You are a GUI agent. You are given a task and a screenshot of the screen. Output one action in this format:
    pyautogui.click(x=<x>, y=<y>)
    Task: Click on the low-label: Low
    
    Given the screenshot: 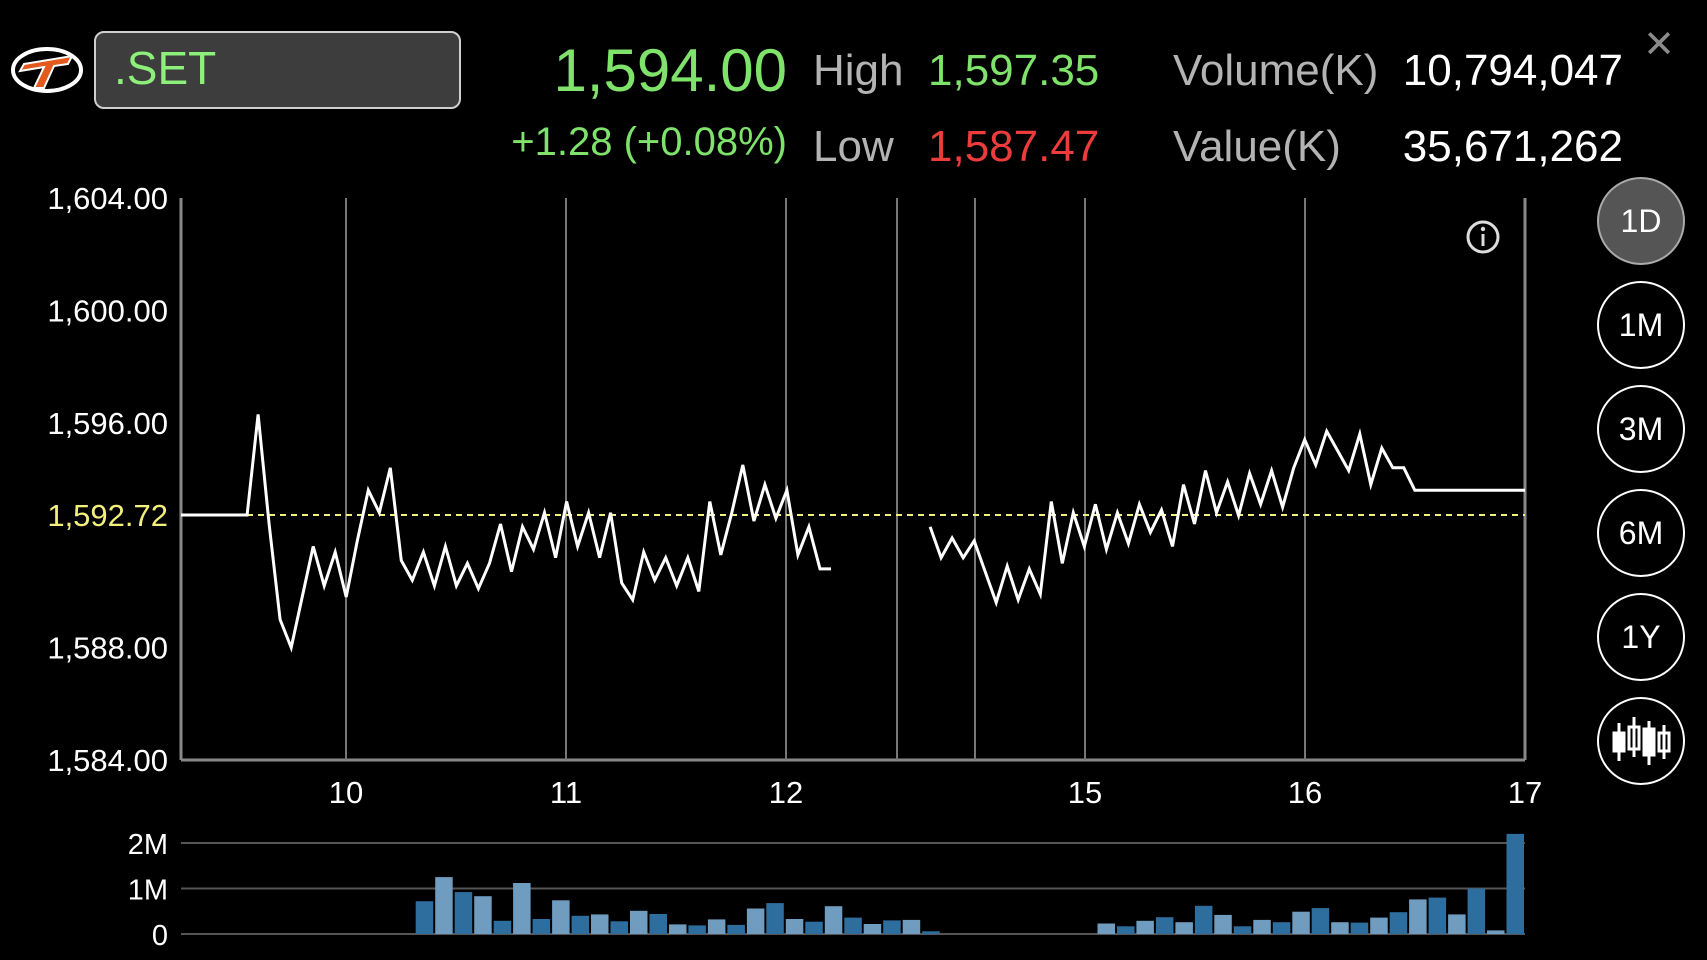 What is the action you would take?
    pyautogui.click(x=853, y=146)
    